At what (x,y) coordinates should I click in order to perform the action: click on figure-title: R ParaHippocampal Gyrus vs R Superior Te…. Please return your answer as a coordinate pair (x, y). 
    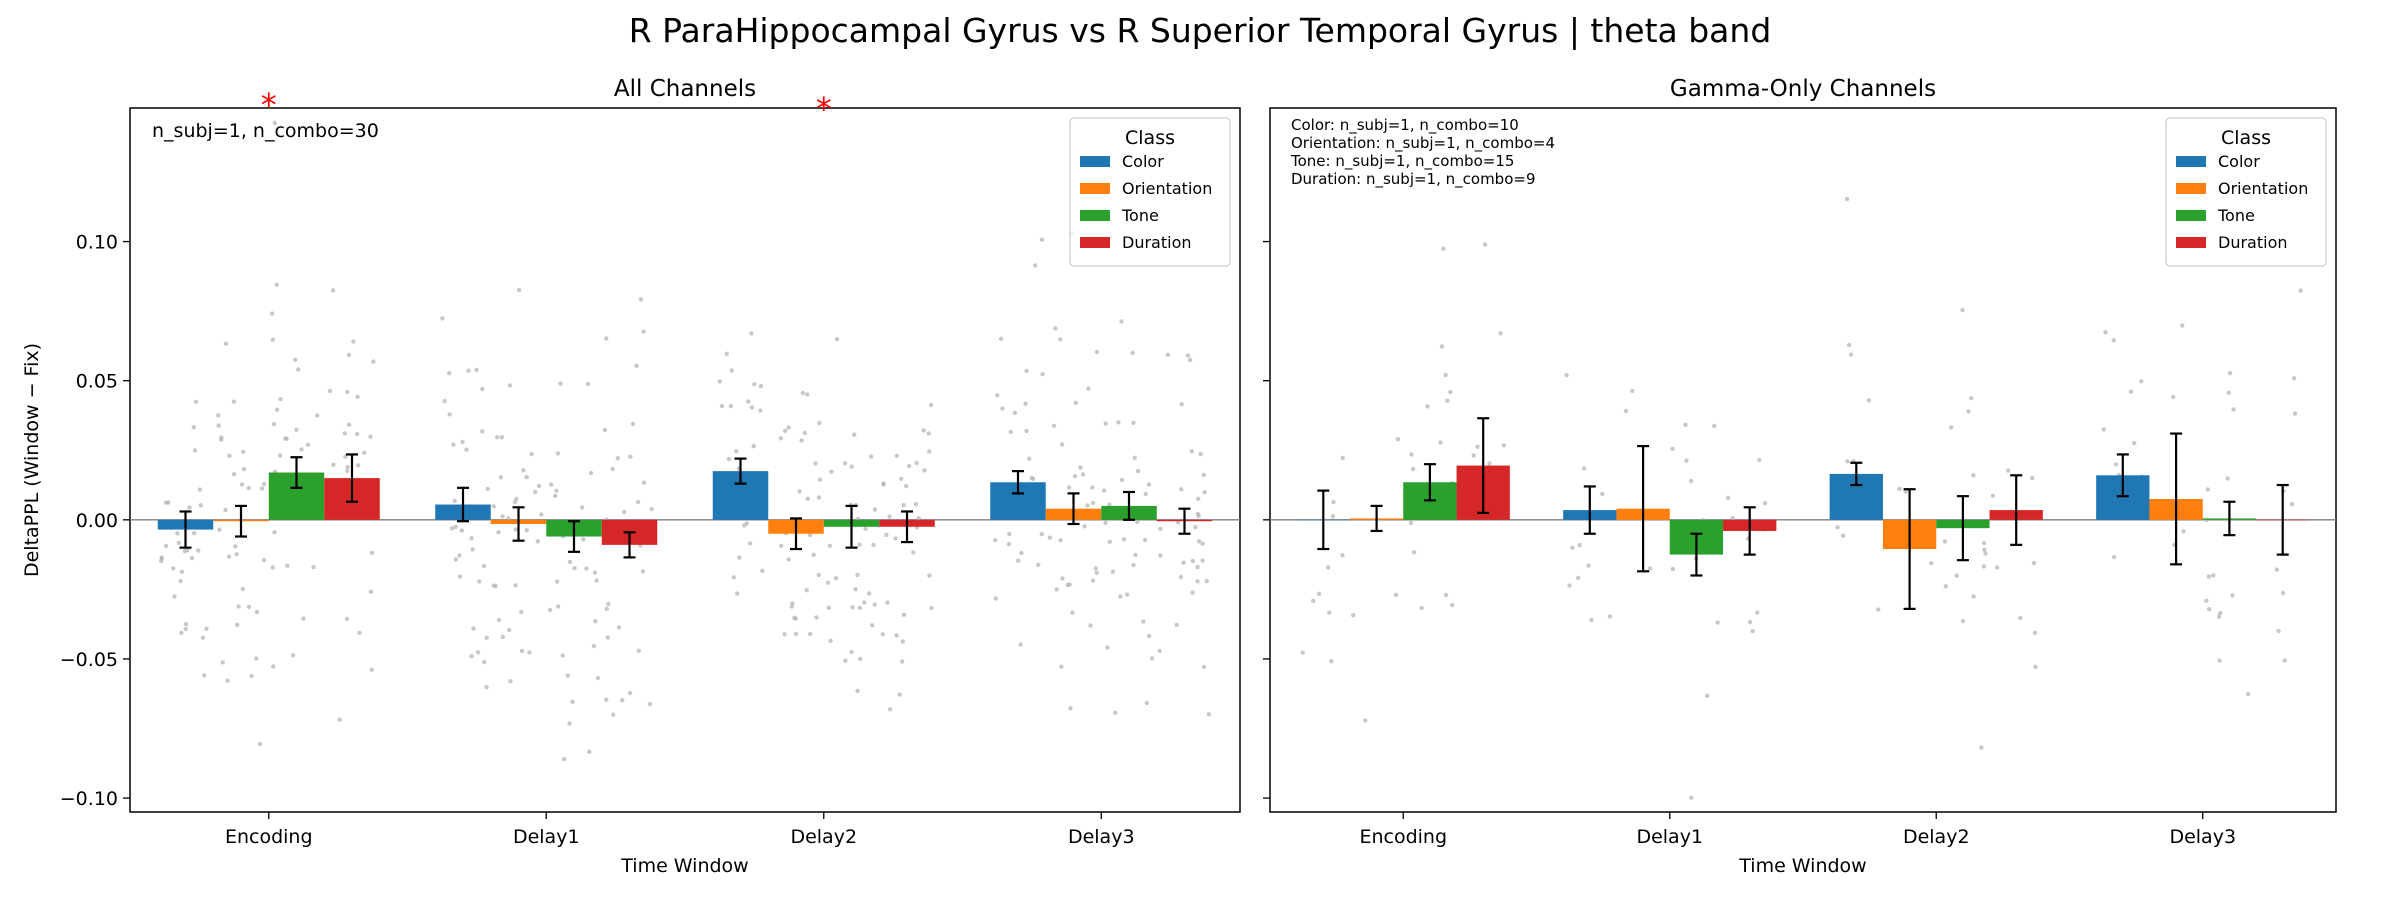
    Looking at the image, I should click on (1200, 30).